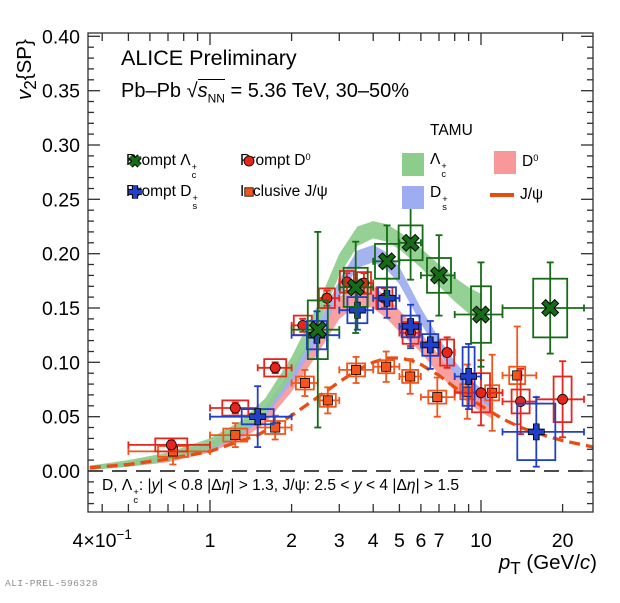 The image size is (620, 603). I want to click on d0-marker-icon, so click(249, 161).